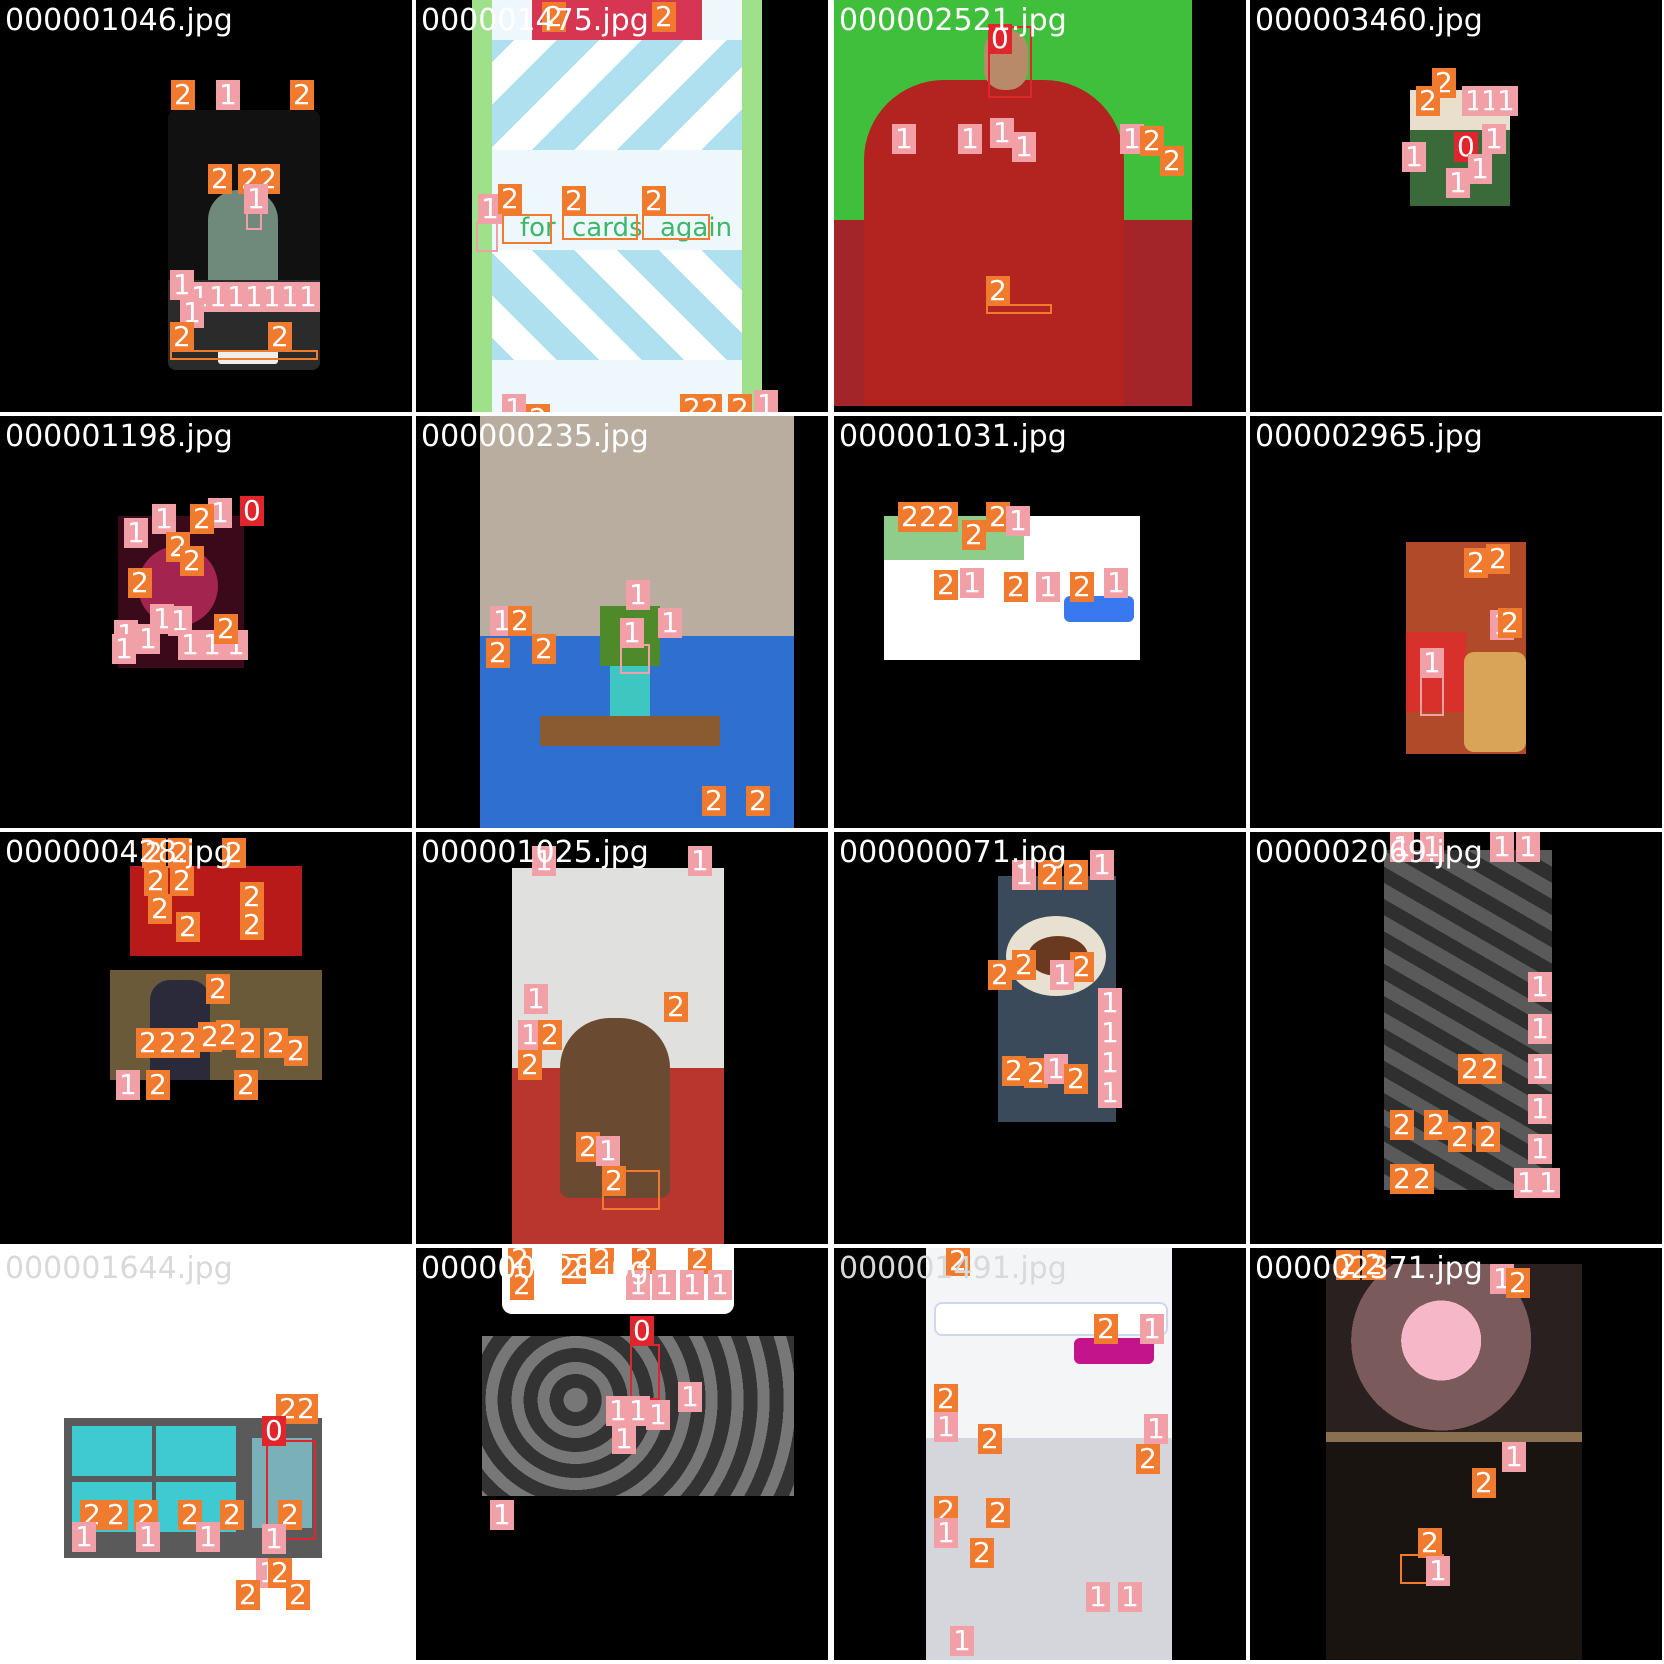  I want to click on file-name: 000000235.jpg, so click(535, 436).